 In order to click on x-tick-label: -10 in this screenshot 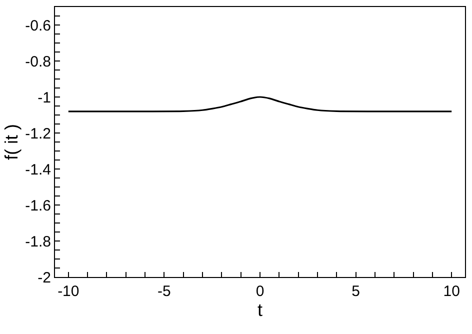, I will do `click(69, 291)`.